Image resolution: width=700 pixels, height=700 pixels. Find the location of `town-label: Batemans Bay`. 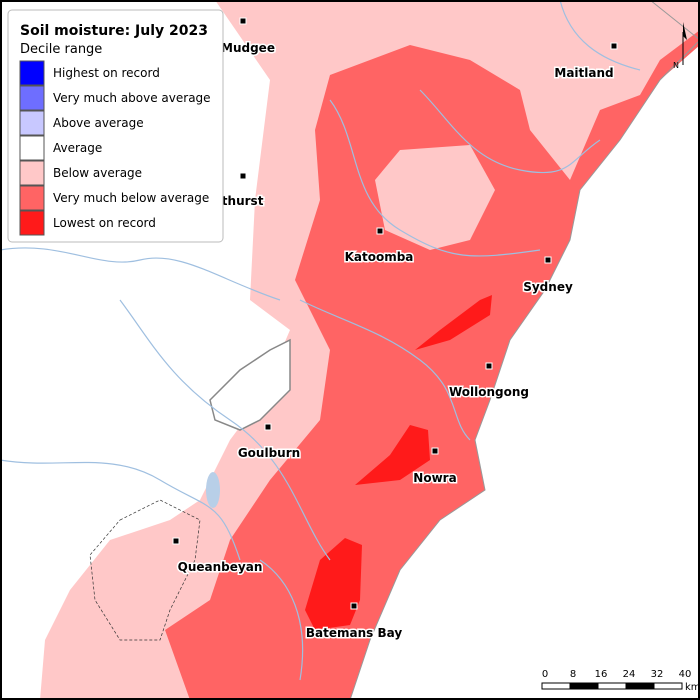

town-label: Batemans Bay is located at coordinates (354, 633).